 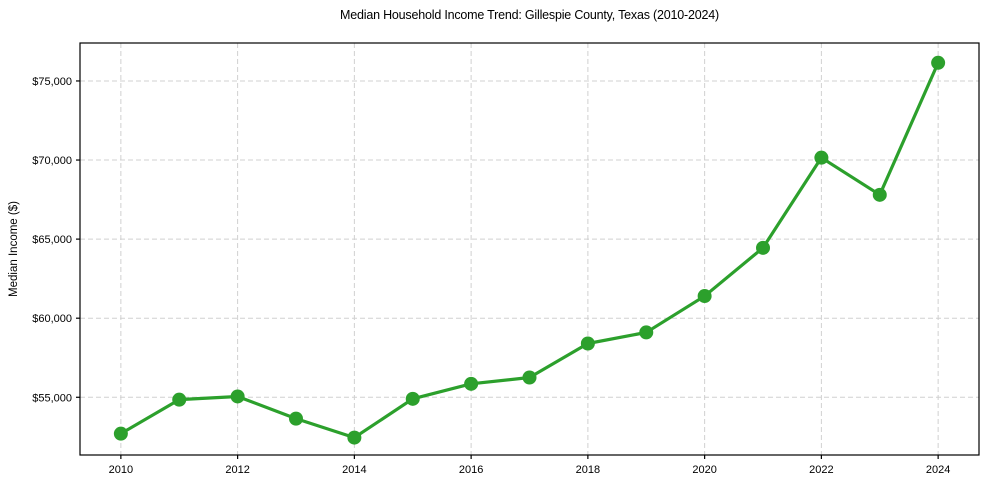 I want to click on y-tick-label-70000: $70,000, so click(x=52, y=161).